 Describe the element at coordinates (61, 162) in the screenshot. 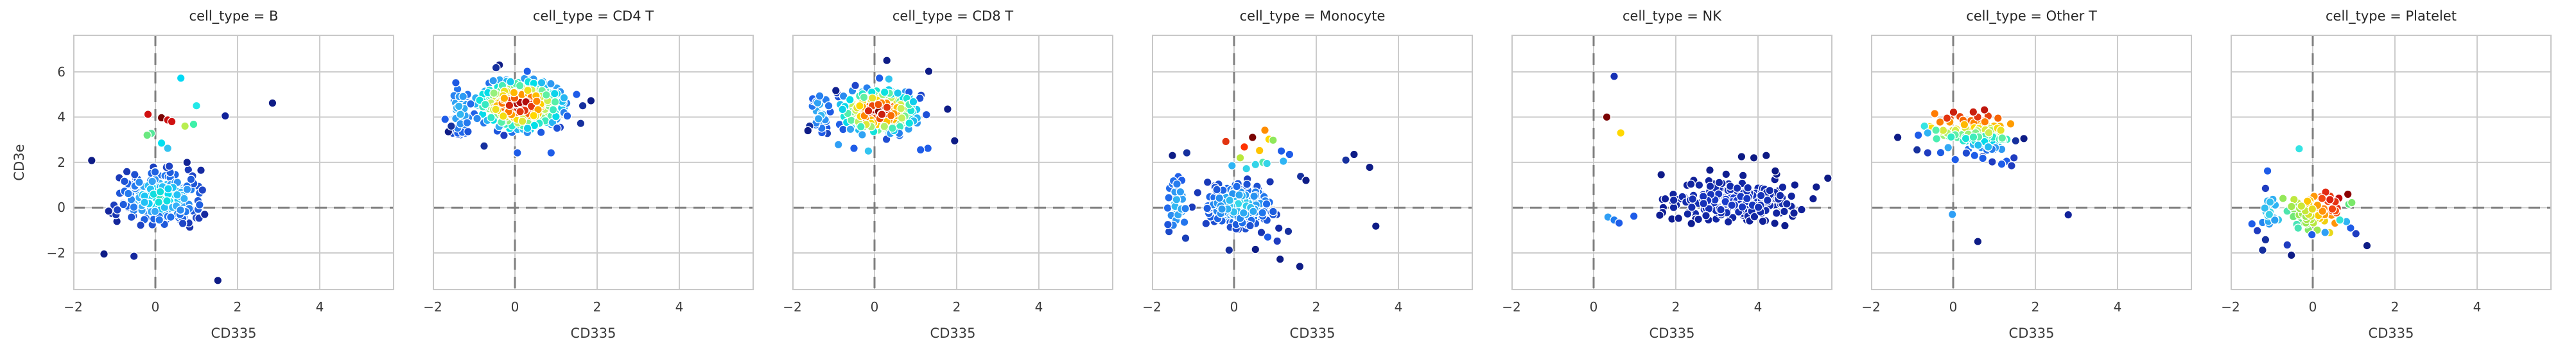

I see `y-tick-label: 2` at that location.